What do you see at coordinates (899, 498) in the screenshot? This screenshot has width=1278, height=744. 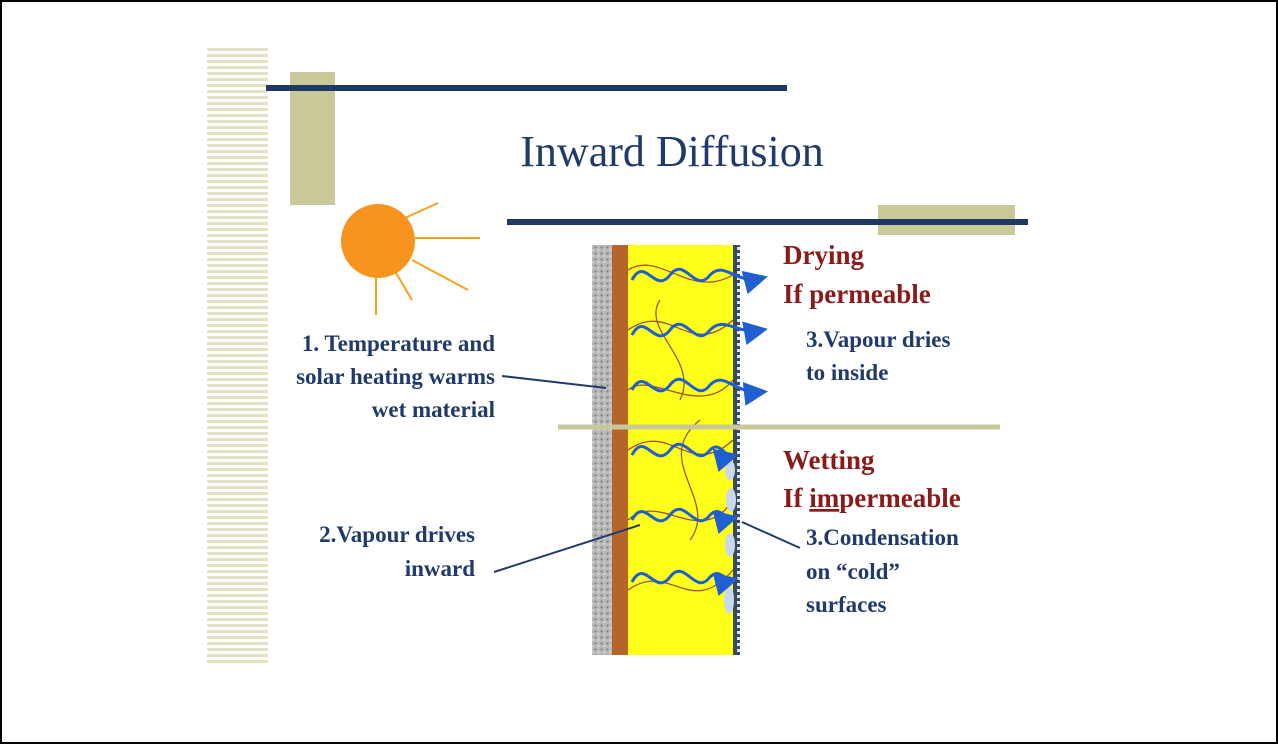 I see `text-part: permeable` at bounding box center [899, 498].